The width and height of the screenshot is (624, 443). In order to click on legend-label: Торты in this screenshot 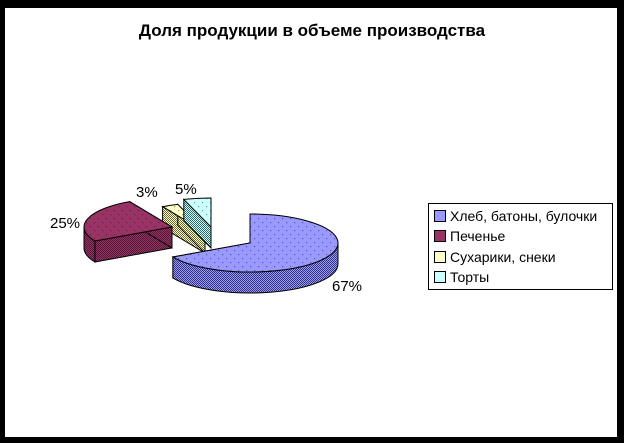, I will do `click(470, 276)`.